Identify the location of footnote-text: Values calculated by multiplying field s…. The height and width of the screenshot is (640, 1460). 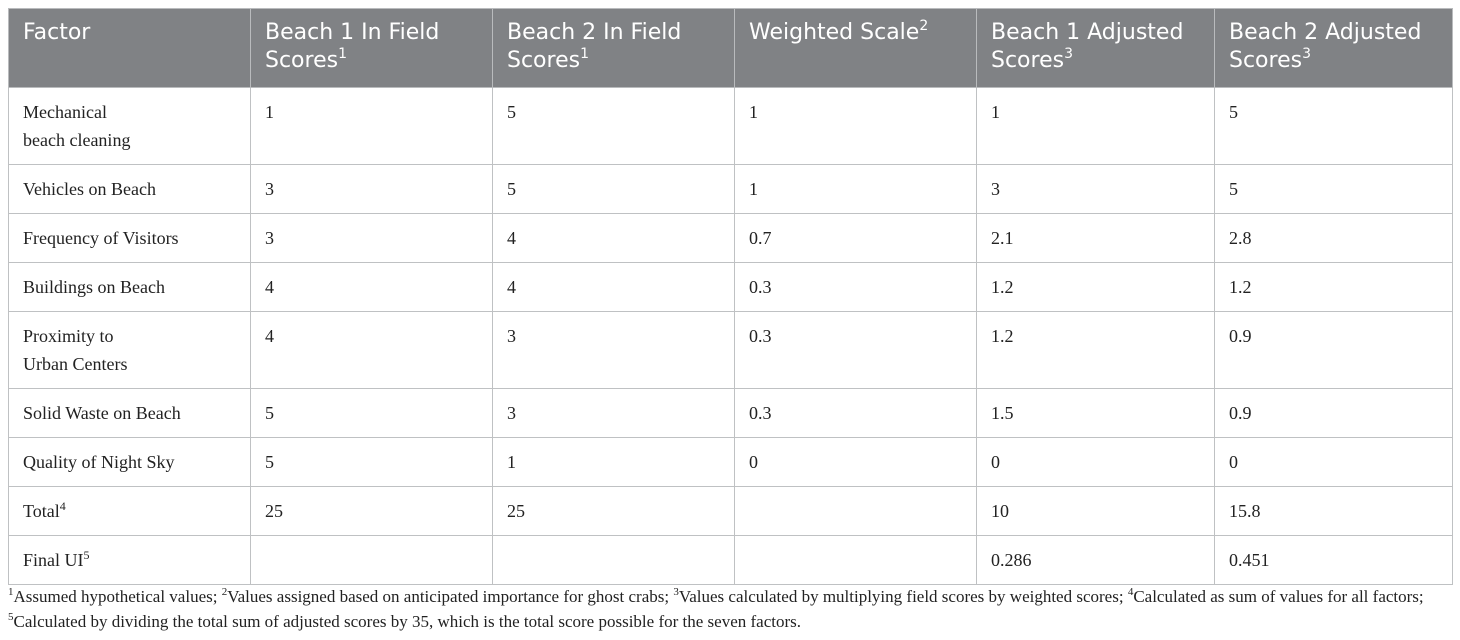
(903, 596).